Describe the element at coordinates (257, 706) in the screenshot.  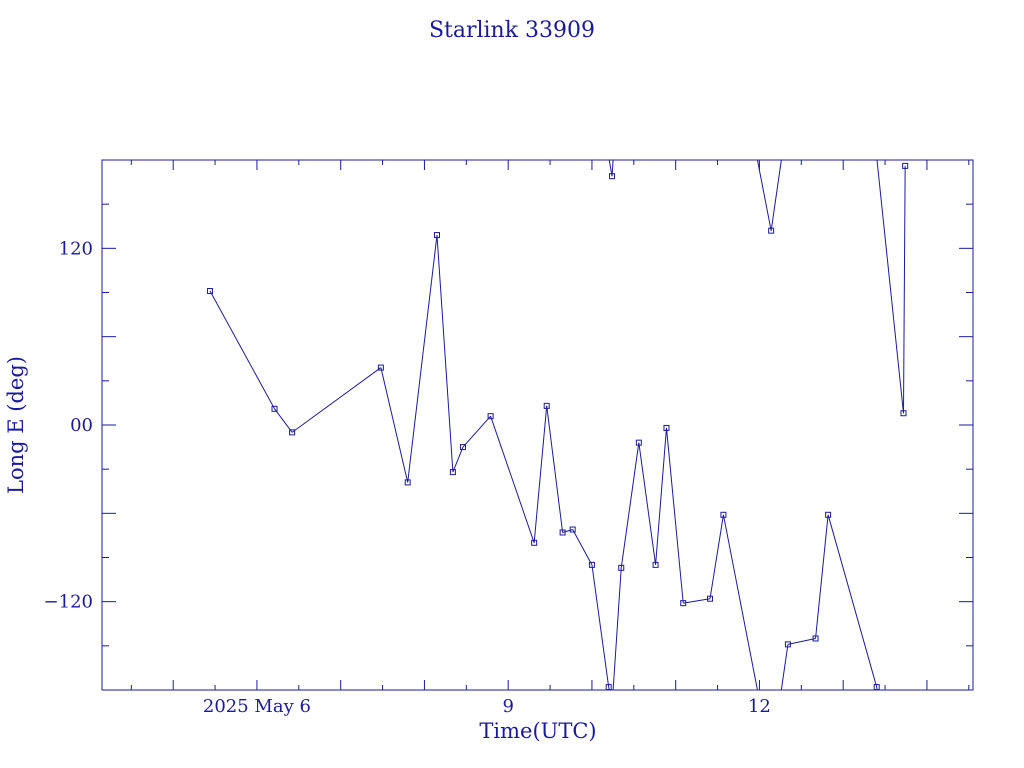
I see `x-tick-label: 2025 May 6` at that location.